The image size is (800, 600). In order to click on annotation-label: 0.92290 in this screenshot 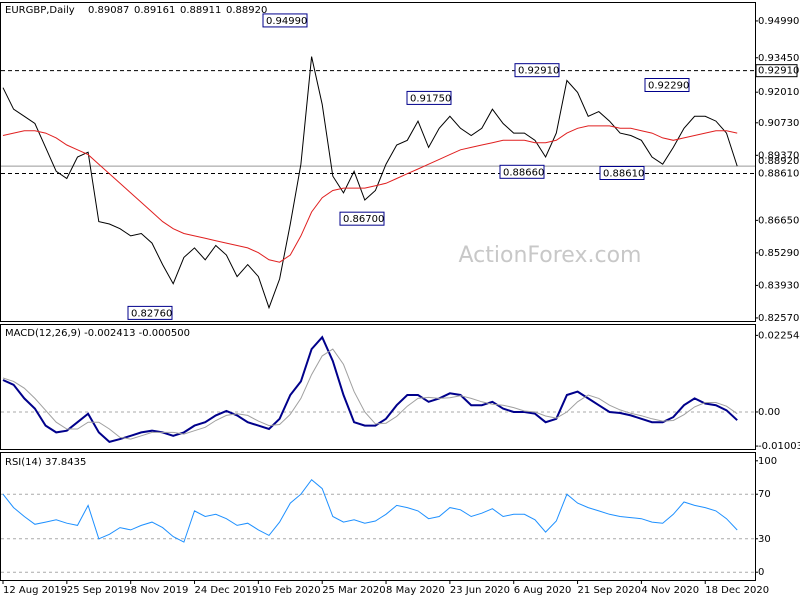, I will do `click(668, 86)`.